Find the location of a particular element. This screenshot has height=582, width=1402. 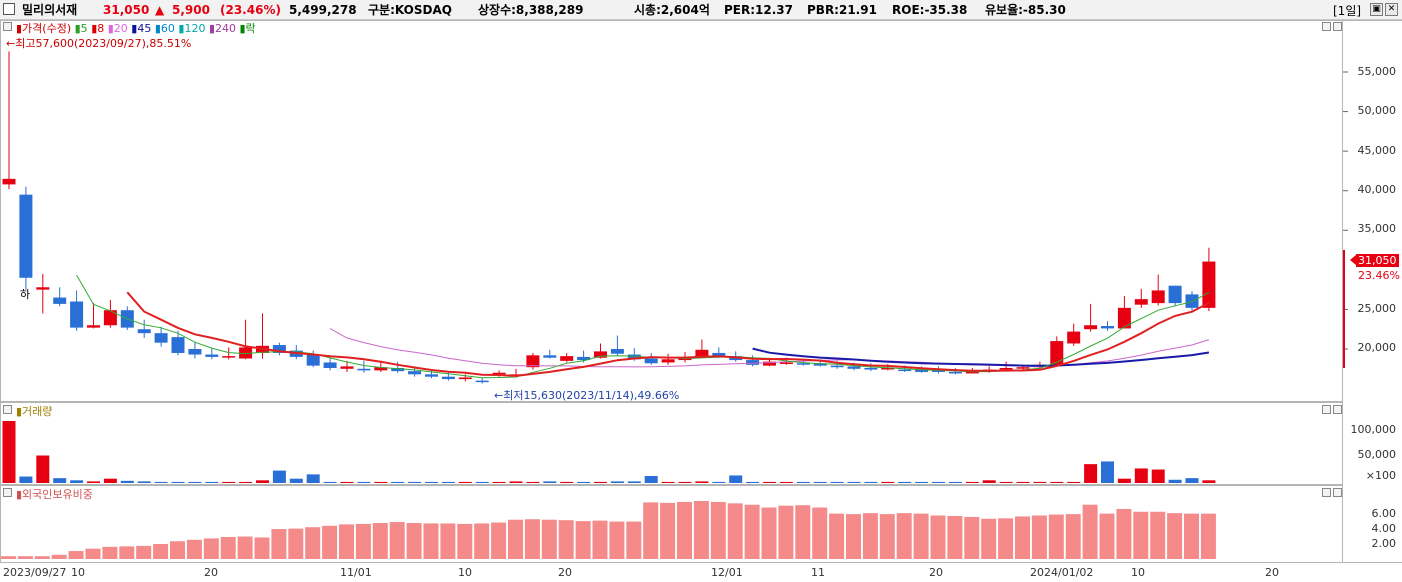

y-tick-label: 40,000 is located at coordinates (1377, 189).